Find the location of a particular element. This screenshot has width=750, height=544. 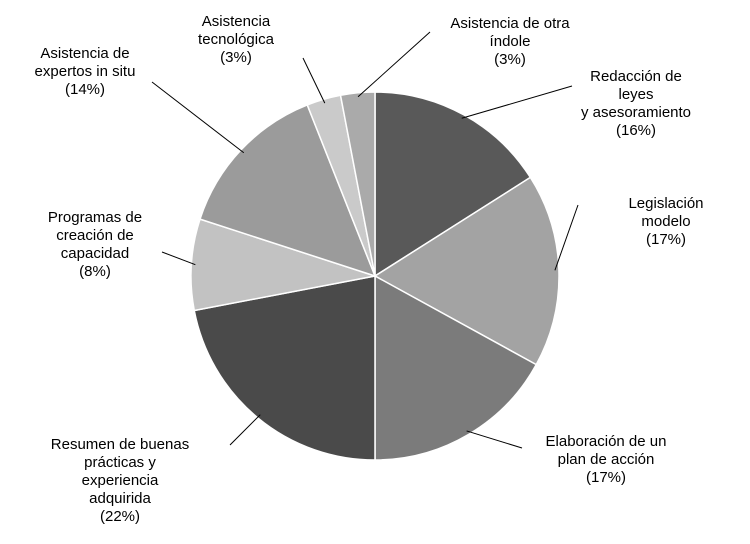

category-label: Legislación modelo is located at coordinates (666, 212).